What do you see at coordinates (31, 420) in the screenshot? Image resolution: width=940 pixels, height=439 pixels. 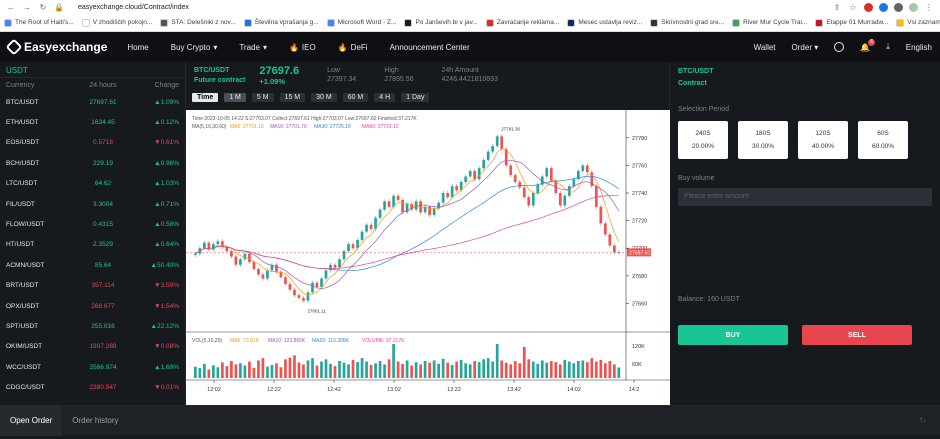 I see `tab-open-order: Open Order` at bounding box center [31, 420].